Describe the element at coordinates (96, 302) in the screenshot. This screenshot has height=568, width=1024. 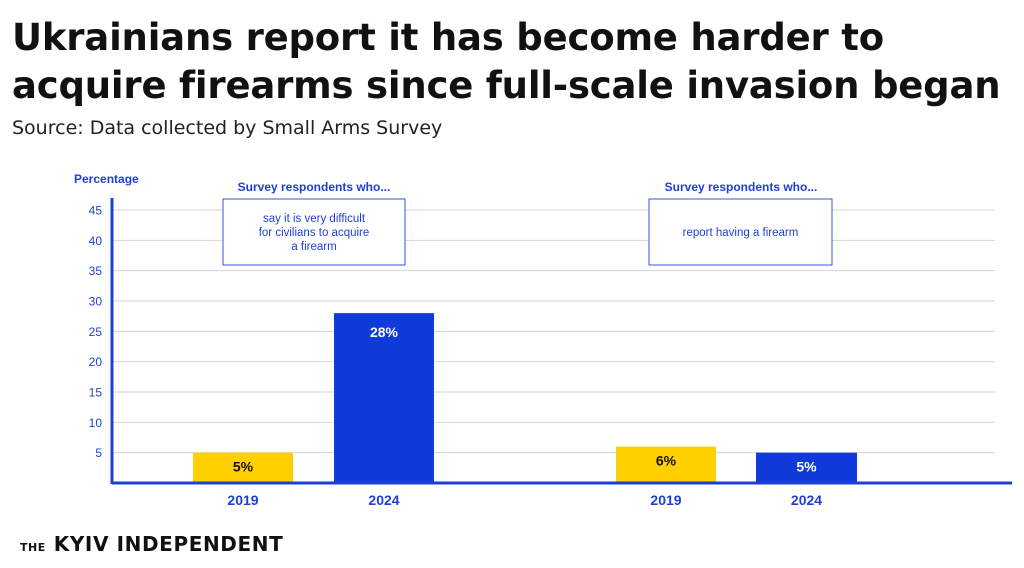
I see `y-tick-label: 30` at that location.